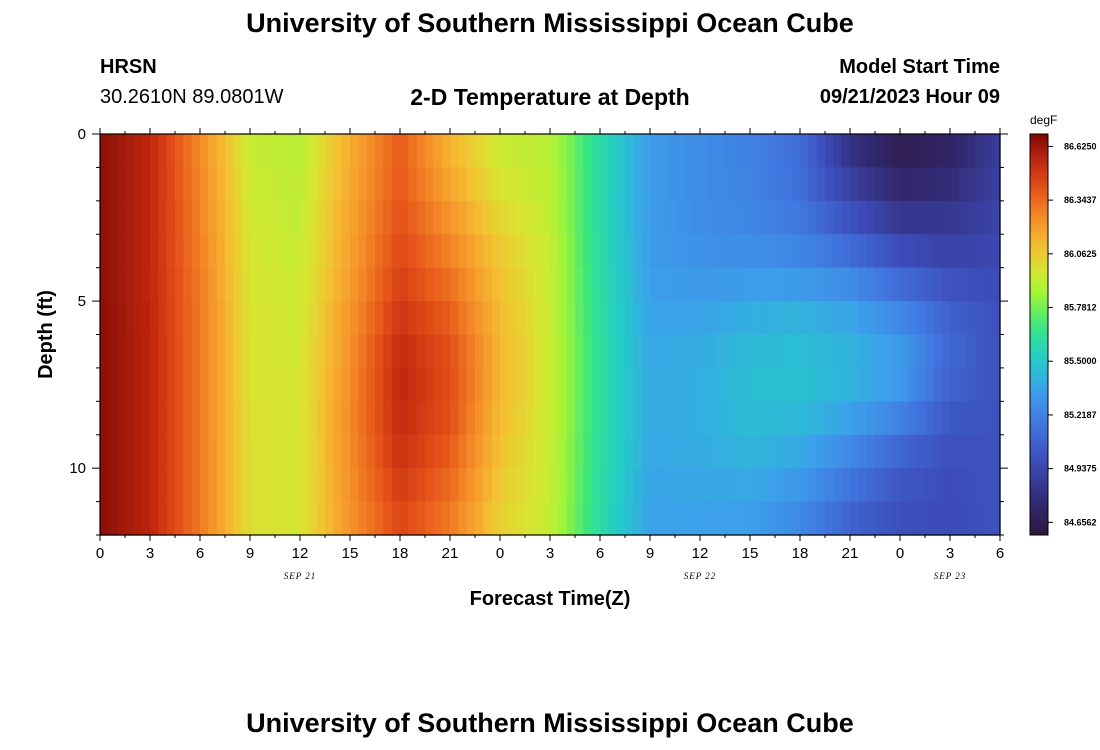 This screenshot has height=750, width=1100. I want to click on y-tick-label: 5, so click(82, 301).